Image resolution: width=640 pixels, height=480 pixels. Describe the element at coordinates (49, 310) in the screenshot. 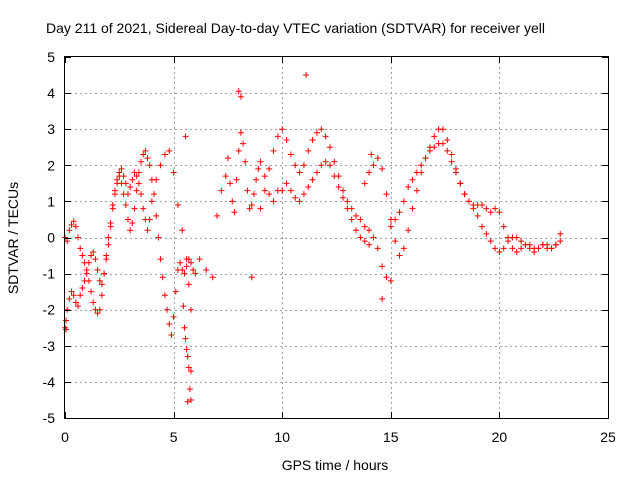

I see `y-tick-label: -2` at that location.